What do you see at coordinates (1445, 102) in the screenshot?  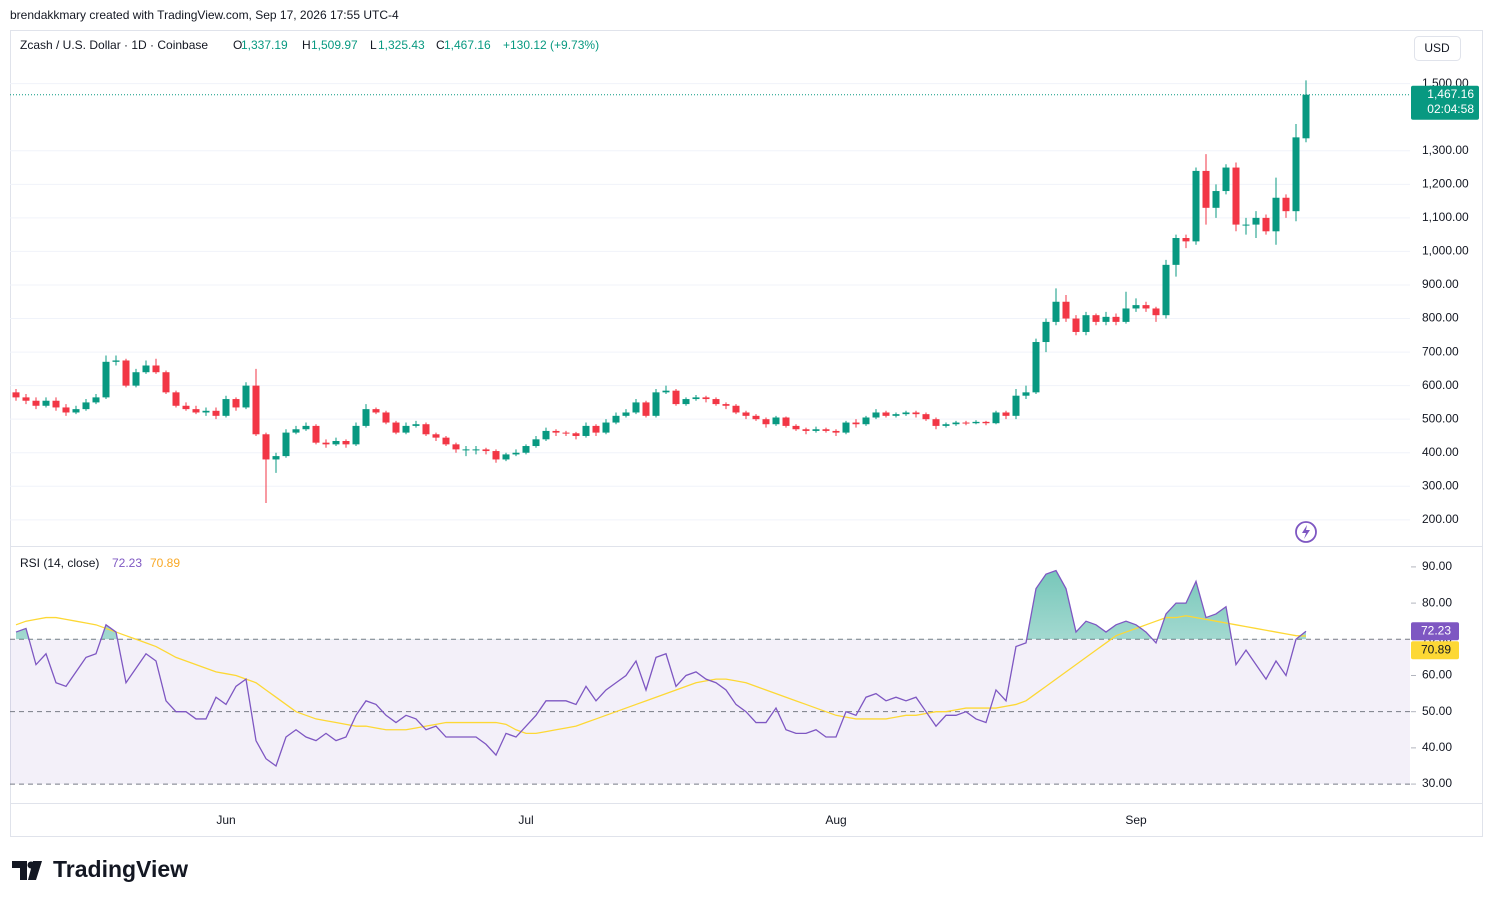 I see `last-price-badge` at bounding box center [1445, 102].